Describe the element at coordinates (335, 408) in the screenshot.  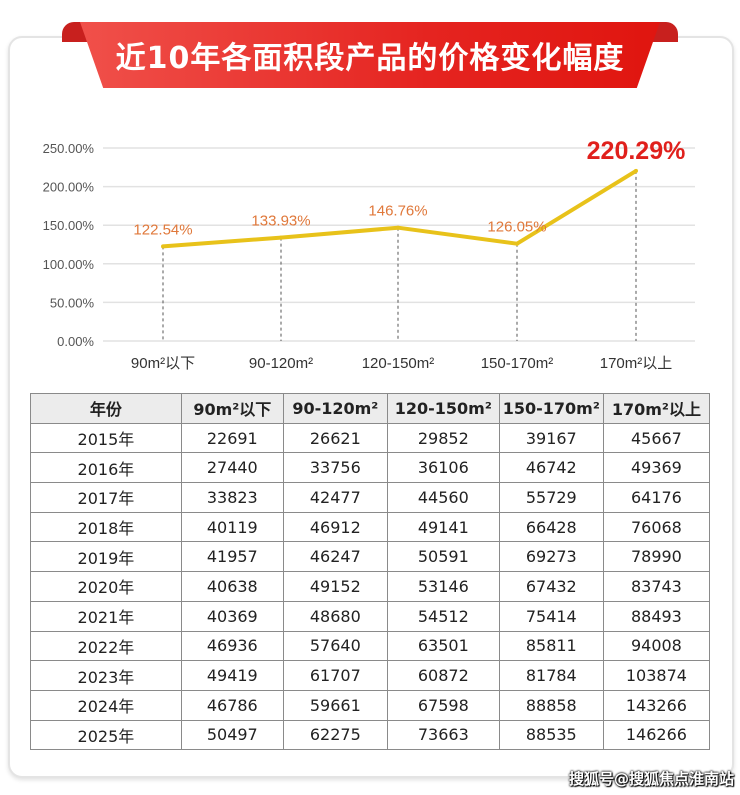
I see `column-header: 90-120m²` at that location.